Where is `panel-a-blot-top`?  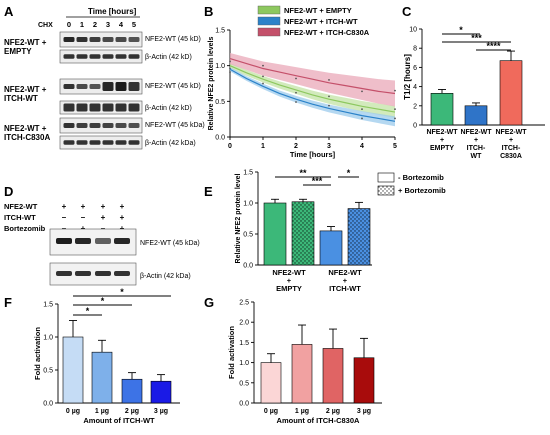
panel-a-blot-top is located at coordinates (101, 39).